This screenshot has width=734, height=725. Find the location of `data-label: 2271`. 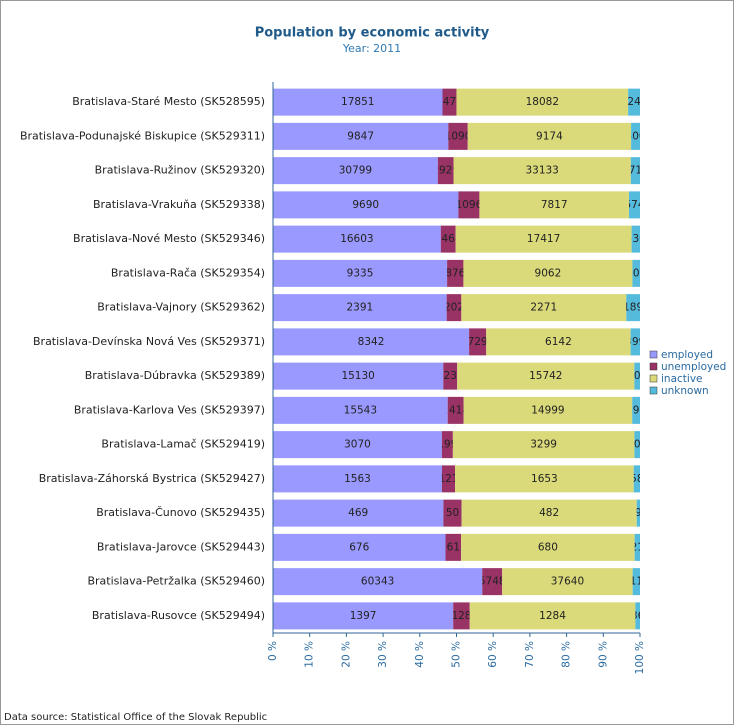

data-label: 2271 is located at coordinates (543, 308).